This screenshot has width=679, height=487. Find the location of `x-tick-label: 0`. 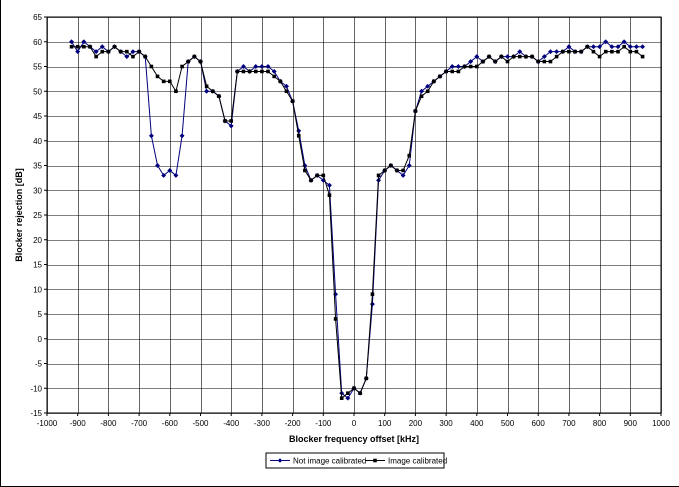

x-tick-label: 0 is located at coordinates (354, 423).